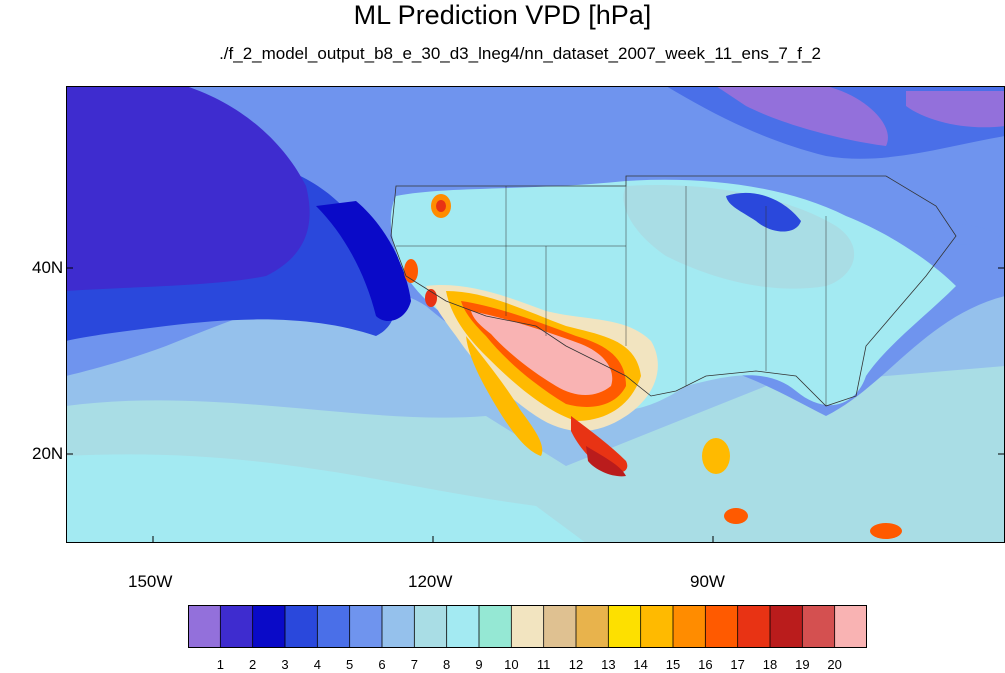 This screenshot has width=1005, height=673. What do you see at coordinates (317, 664) in the screenshot?
I see `colorbar-tick-label: 4` at bounding box center [317, 664].